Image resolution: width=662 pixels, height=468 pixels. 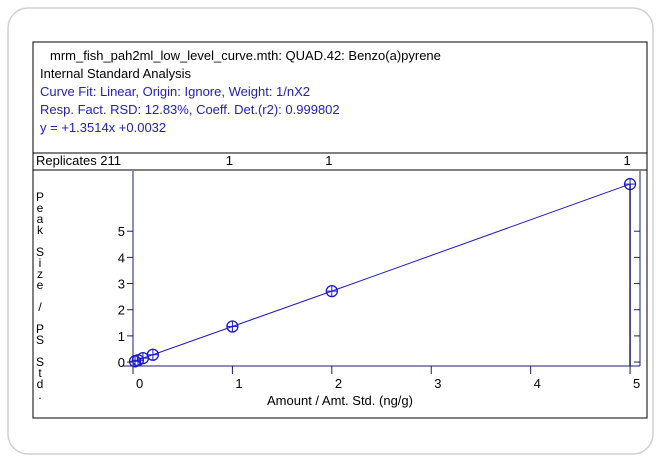 What do you see at coordinates (78, 160) in the screenshot?
I see `replicates-title: Replicates 211` at bounding box center [78, 160].